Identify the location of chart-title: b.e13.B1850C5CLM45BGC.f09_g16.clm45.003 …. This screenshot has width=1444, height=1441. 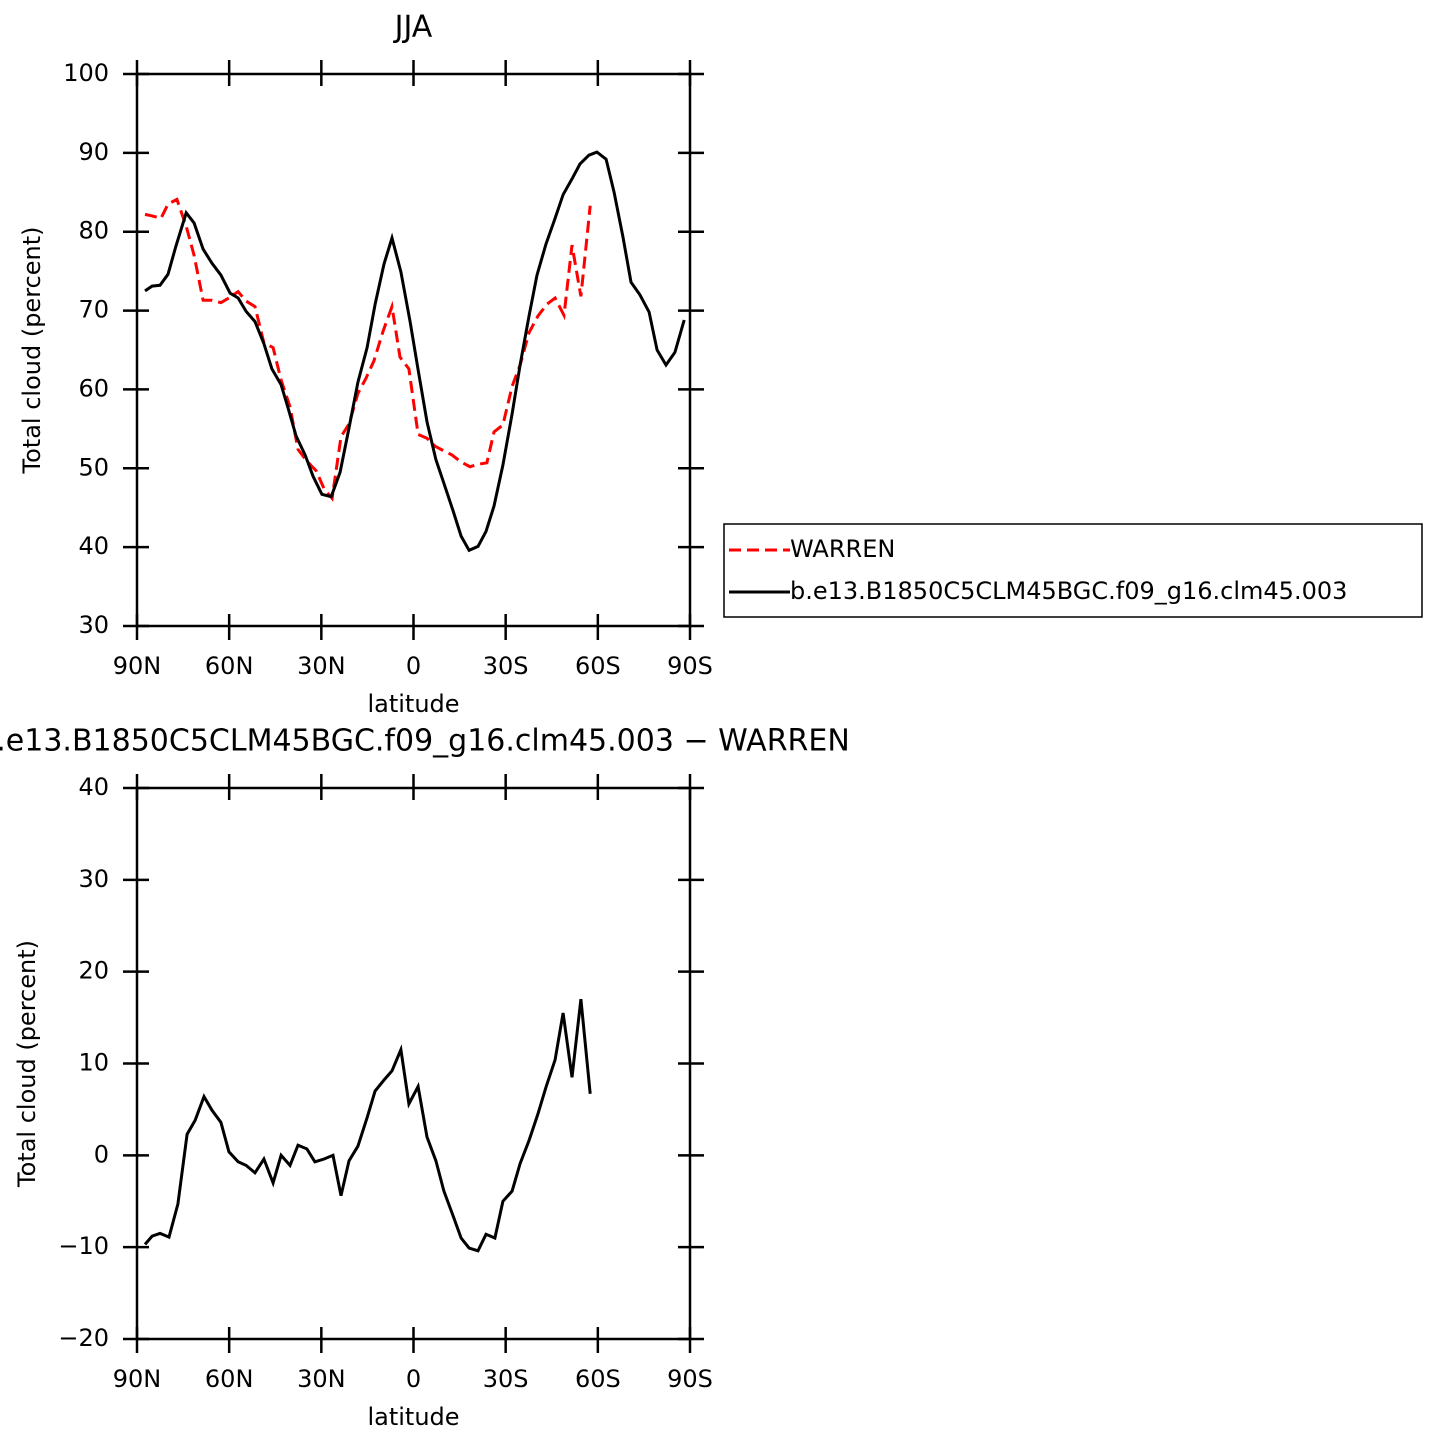
(425, 741).